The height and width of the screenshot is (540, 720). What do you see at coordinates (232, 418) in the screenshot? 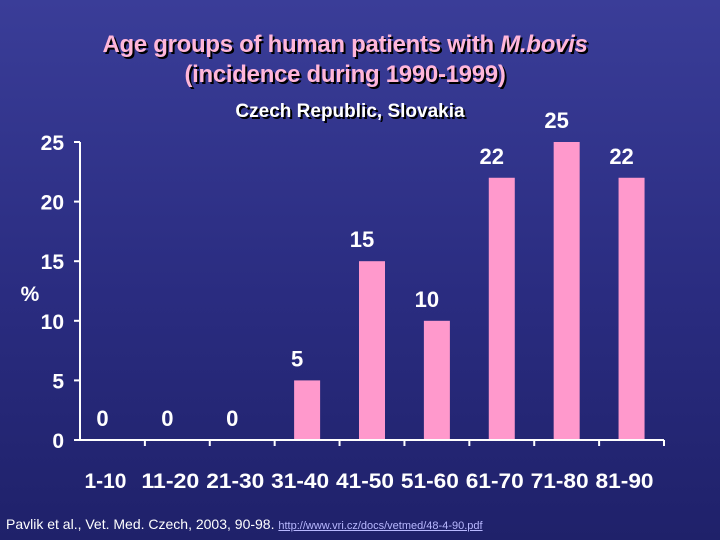
I see `data-label-21-30: 0` at bounding box center [232, 418].